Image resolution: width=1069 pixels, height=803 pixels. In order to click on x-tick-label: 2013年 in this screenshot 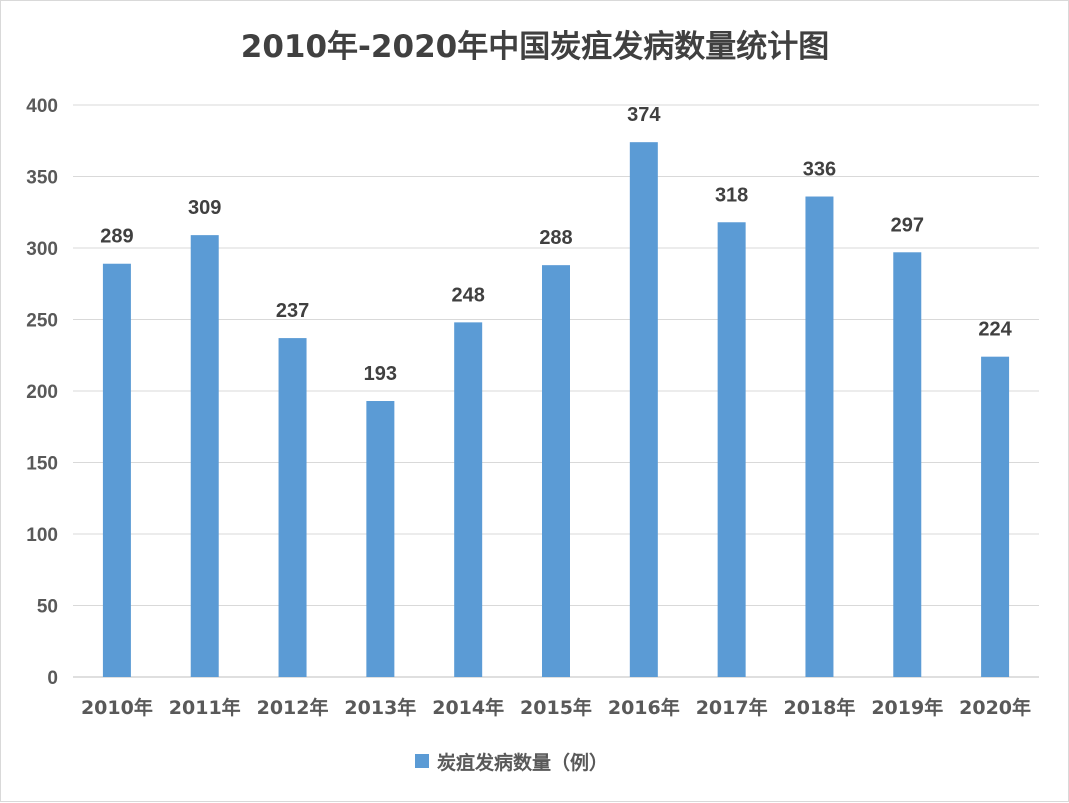, I will do `click(380, 707)`.